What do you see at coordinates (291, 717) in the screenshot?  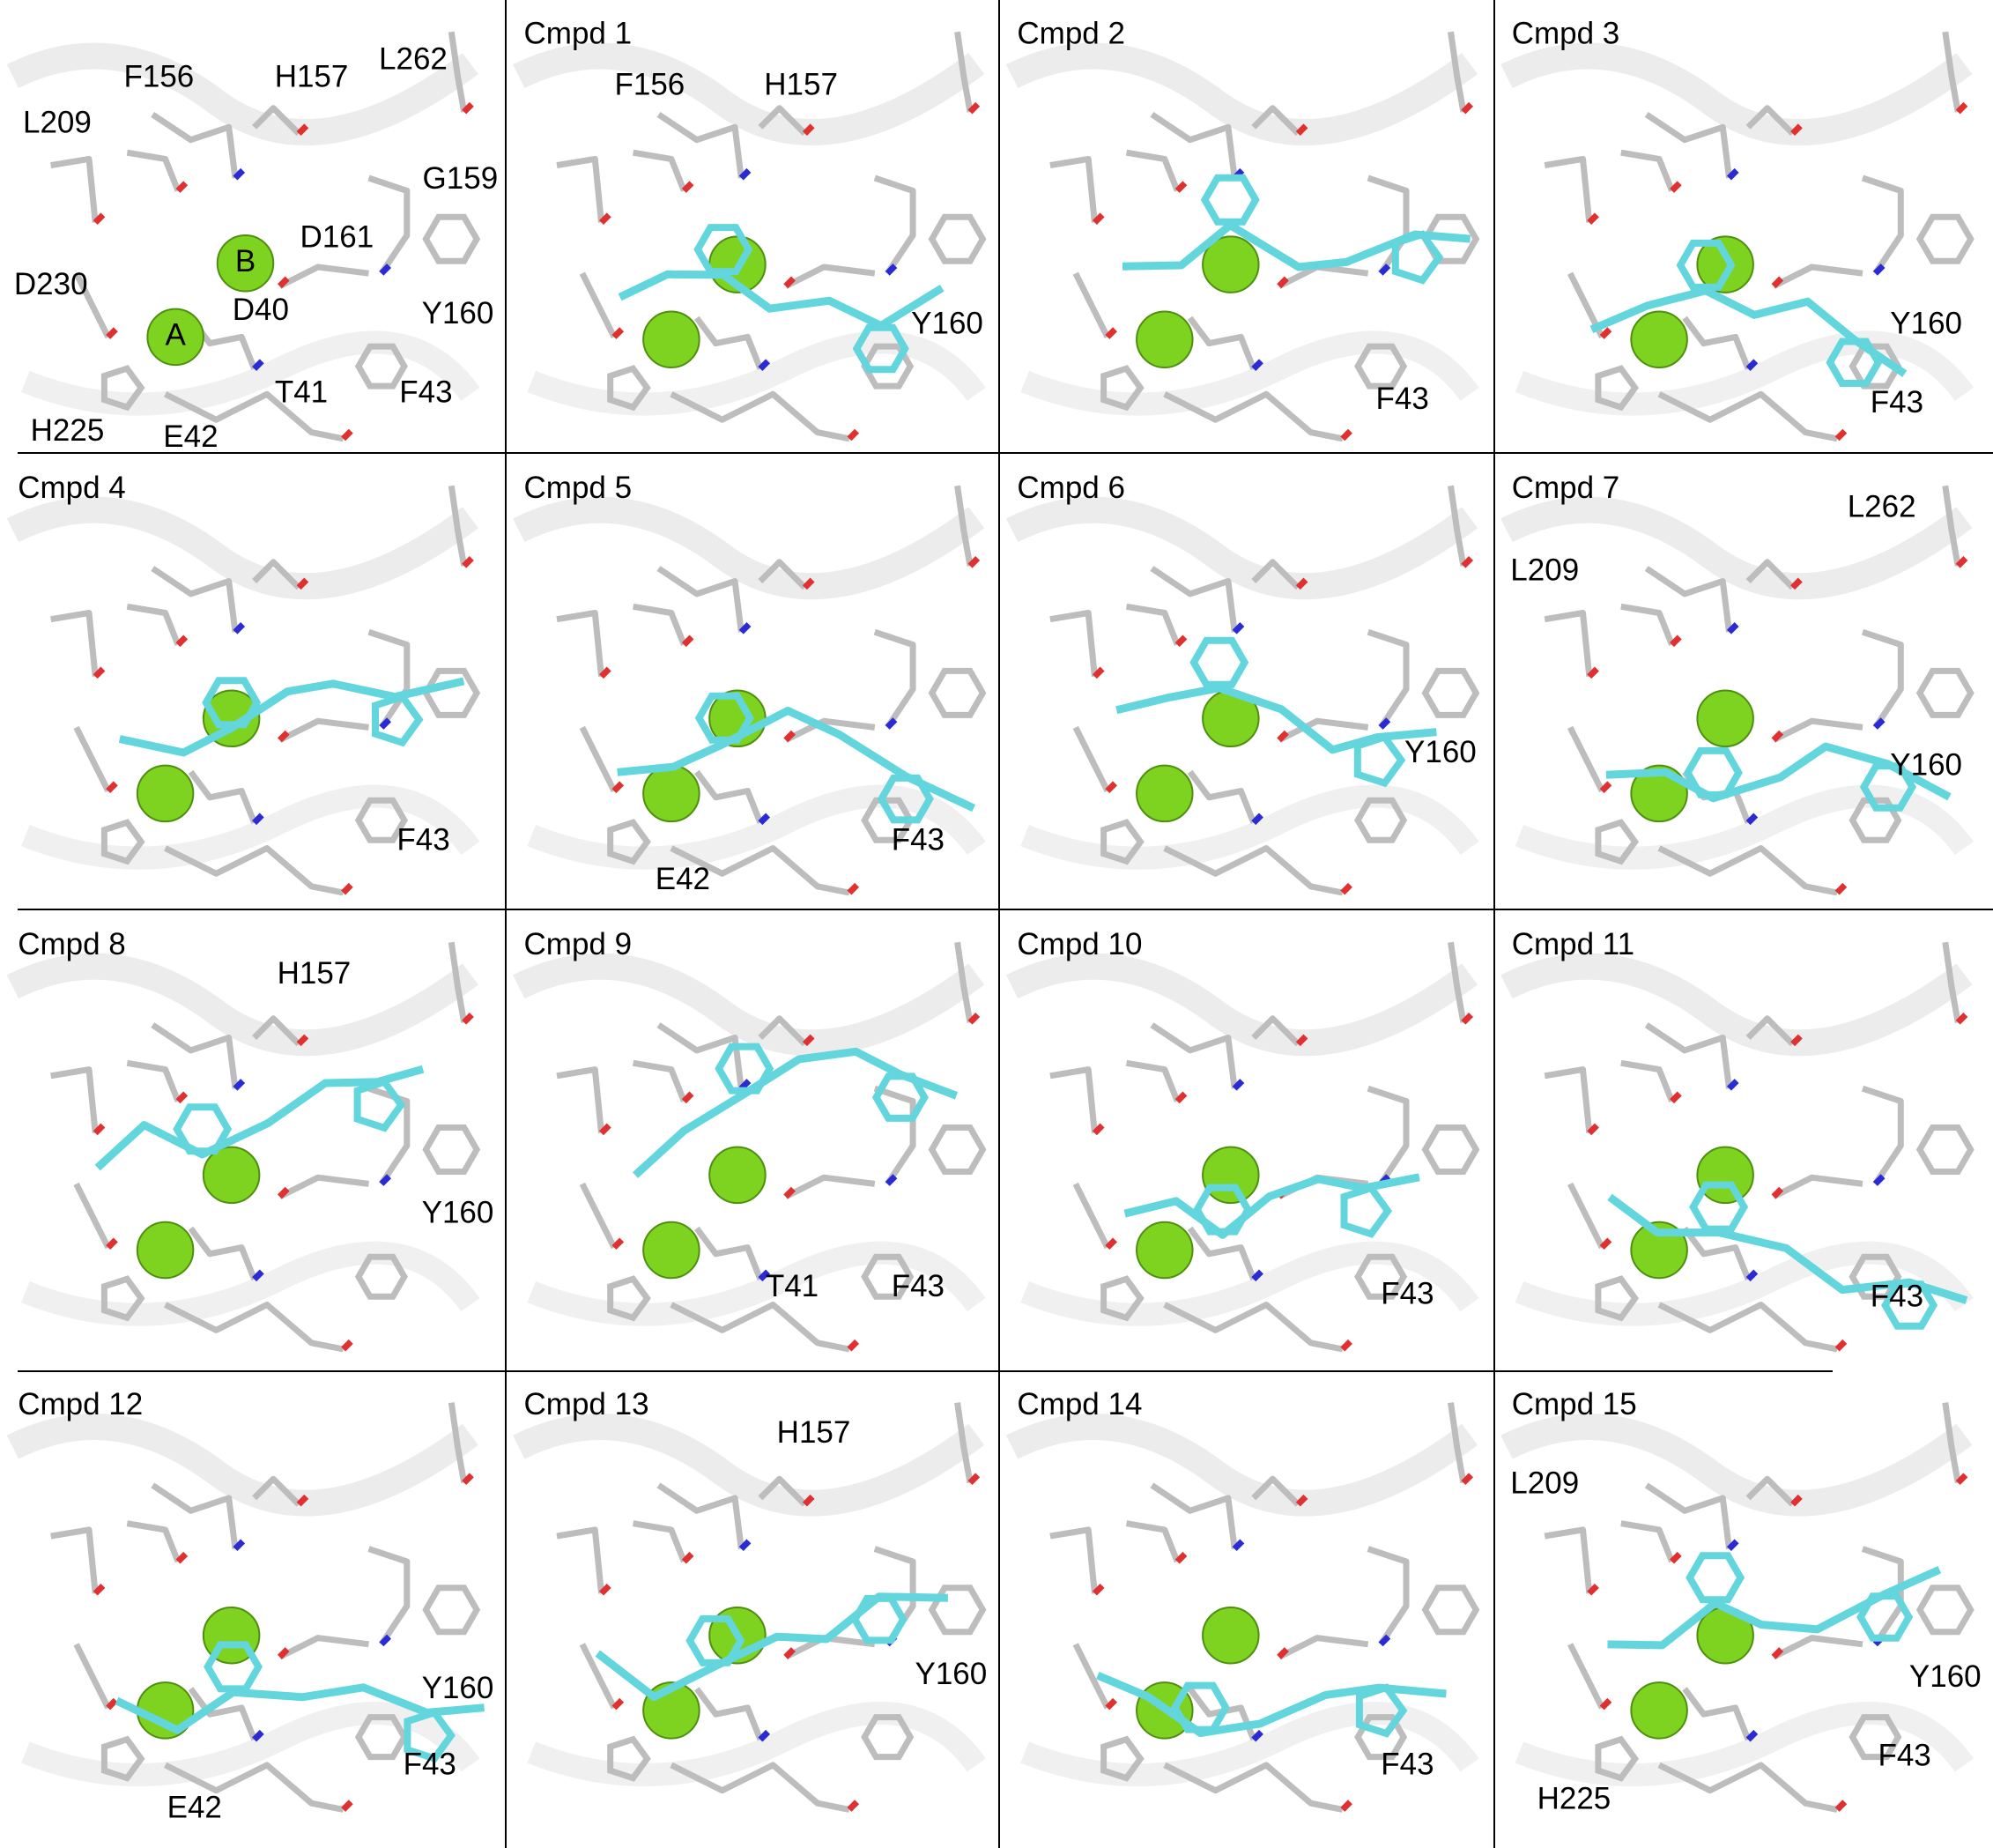 I see `ligand` at bounding box center [291, 717].